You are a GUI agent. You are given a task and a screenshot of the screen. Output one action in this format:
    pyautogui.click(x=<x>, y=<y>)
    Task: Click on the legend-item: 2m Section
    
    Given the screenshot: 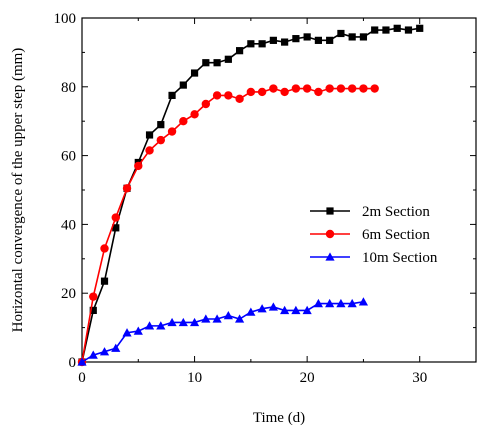 What is the action you would take?
    pyautogui.click(x=370, y=212)
    